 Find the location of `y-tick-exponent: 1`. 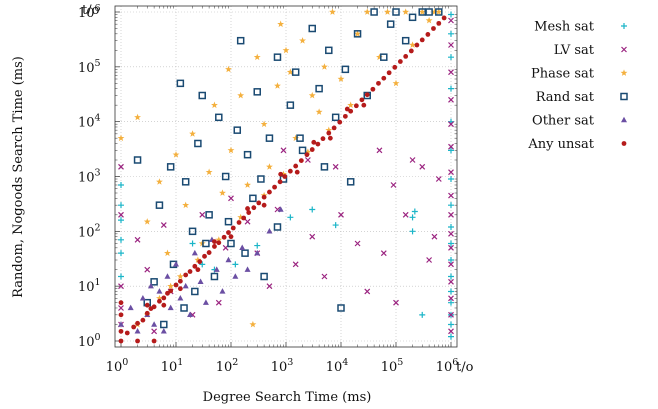

y-tick-exponent: 1 is located at coordinates (98, 282).